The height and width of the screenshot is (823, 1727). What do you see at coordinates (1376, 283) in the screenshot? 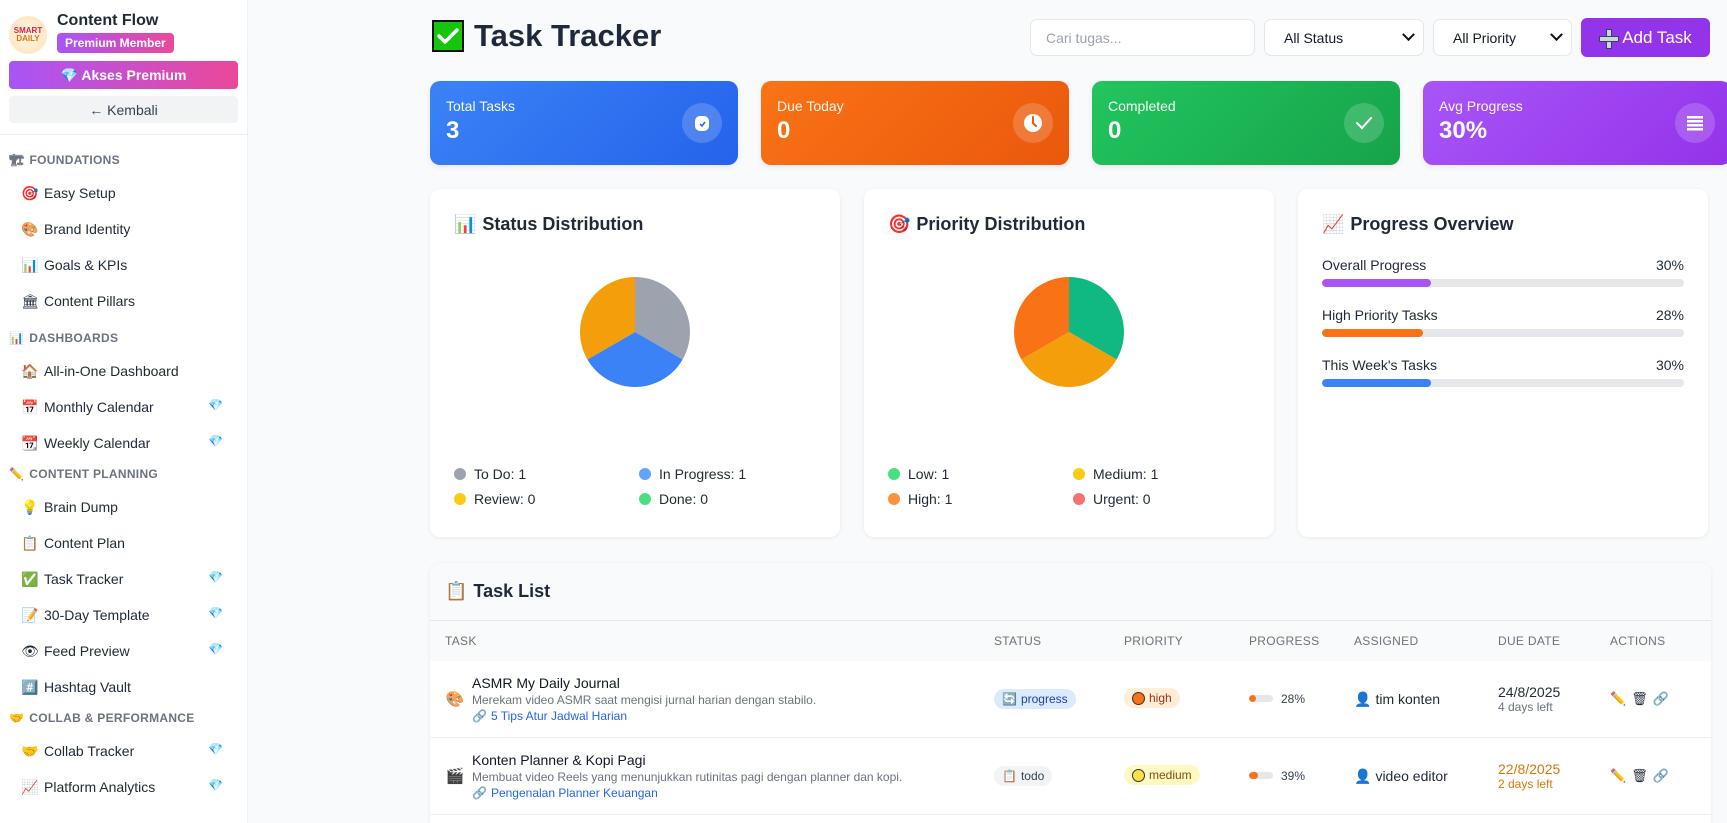
I see `progress-bar-fill` at bounding box center [1376, 283].